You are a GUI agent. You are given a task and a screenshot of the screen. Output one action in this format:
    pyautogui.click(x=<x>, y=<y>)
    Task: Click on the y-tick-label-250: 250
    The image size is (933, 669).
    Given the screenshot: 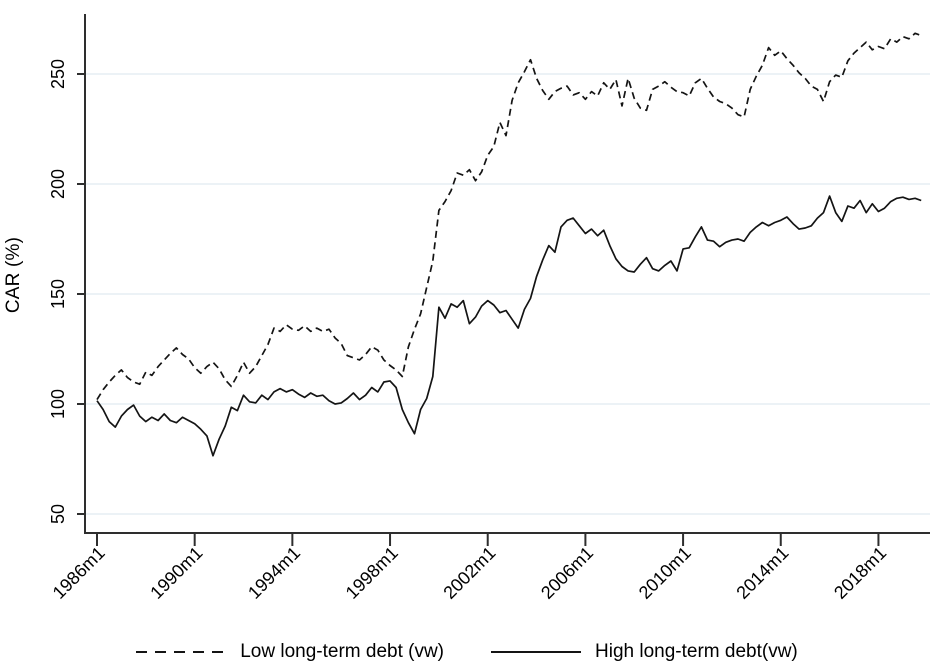 What is the action you would take?
    pyautogui.click(x=58, y=74)
    